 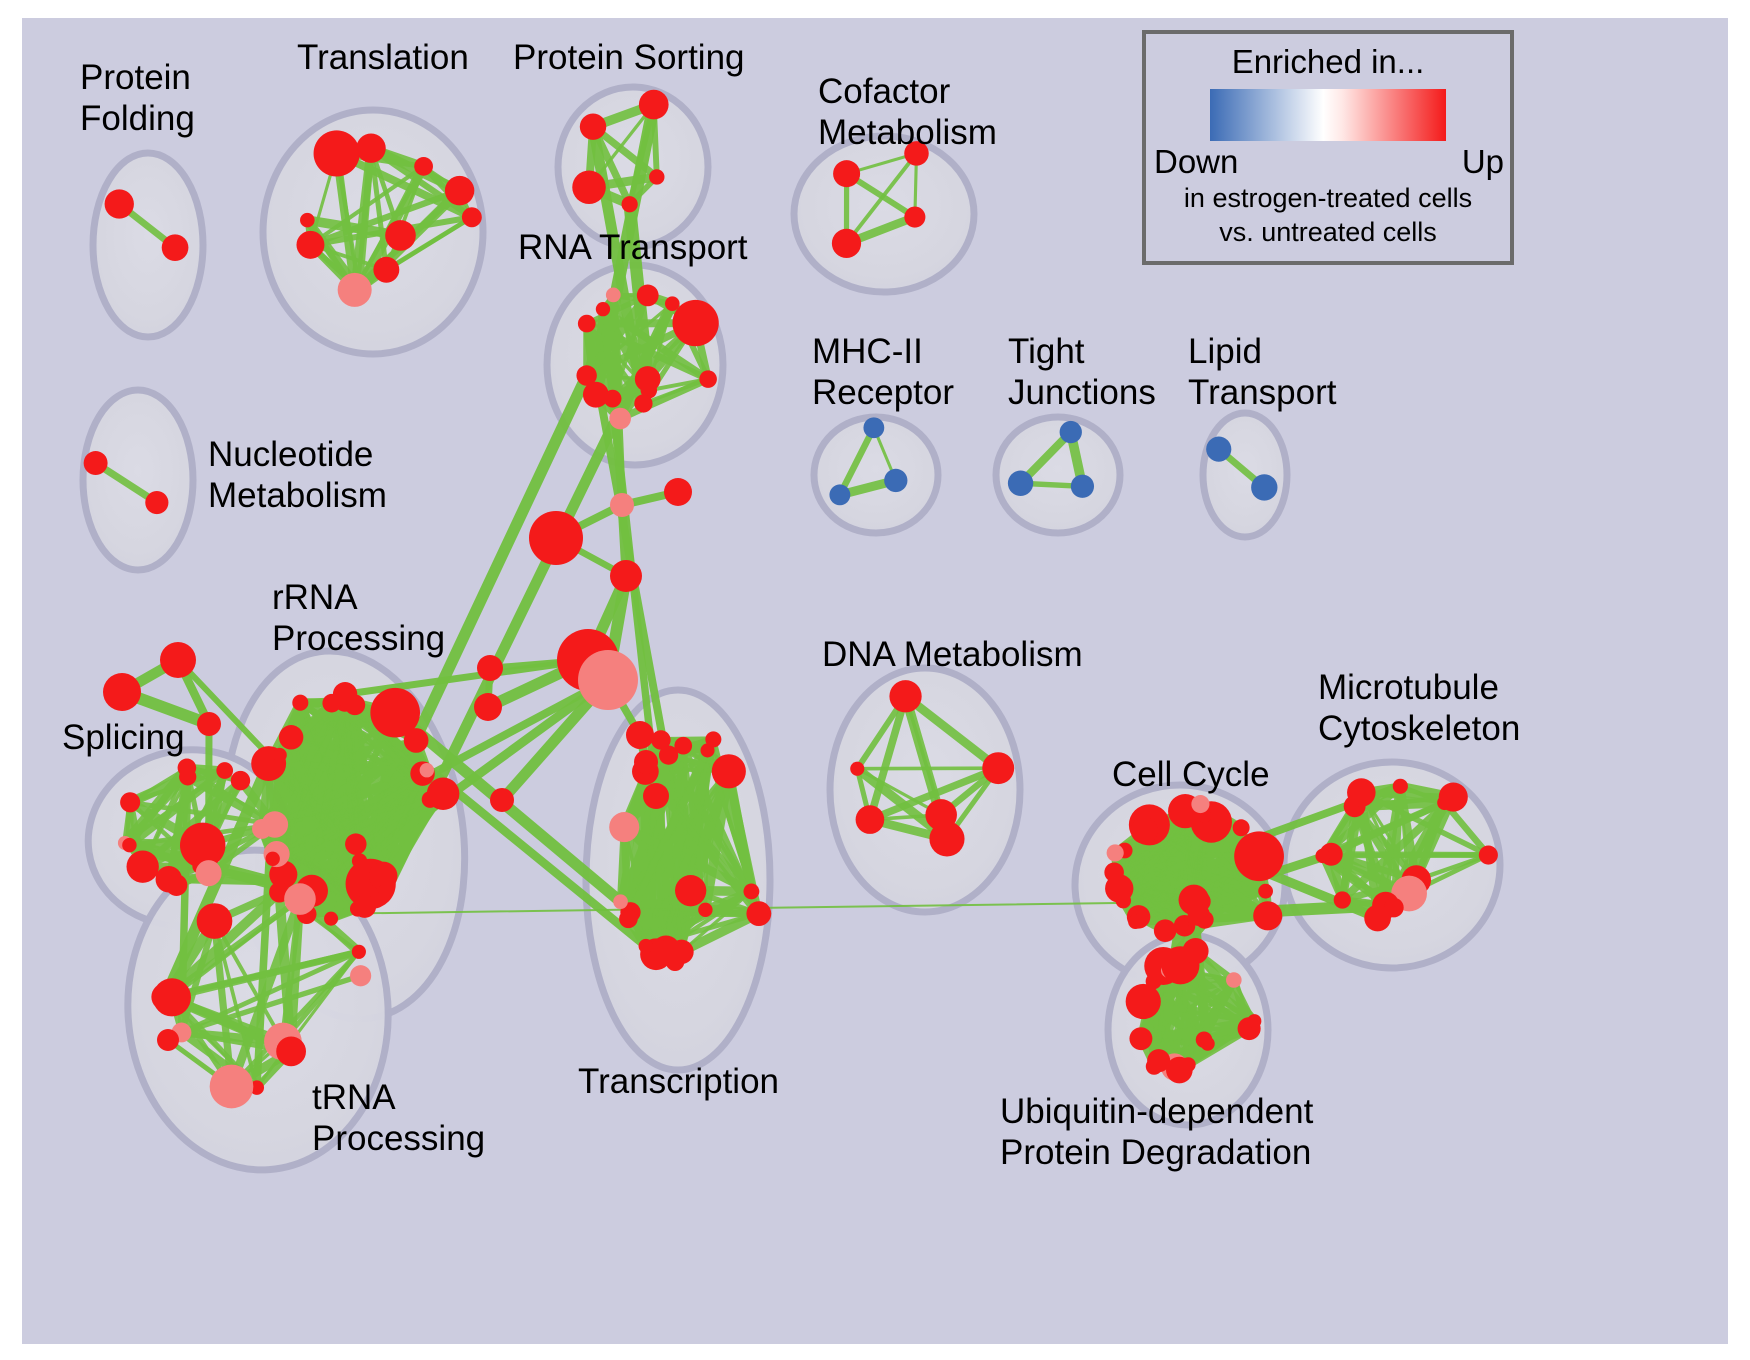 I want to click on legend-high-label: Up, so click(x=1482, y=161).